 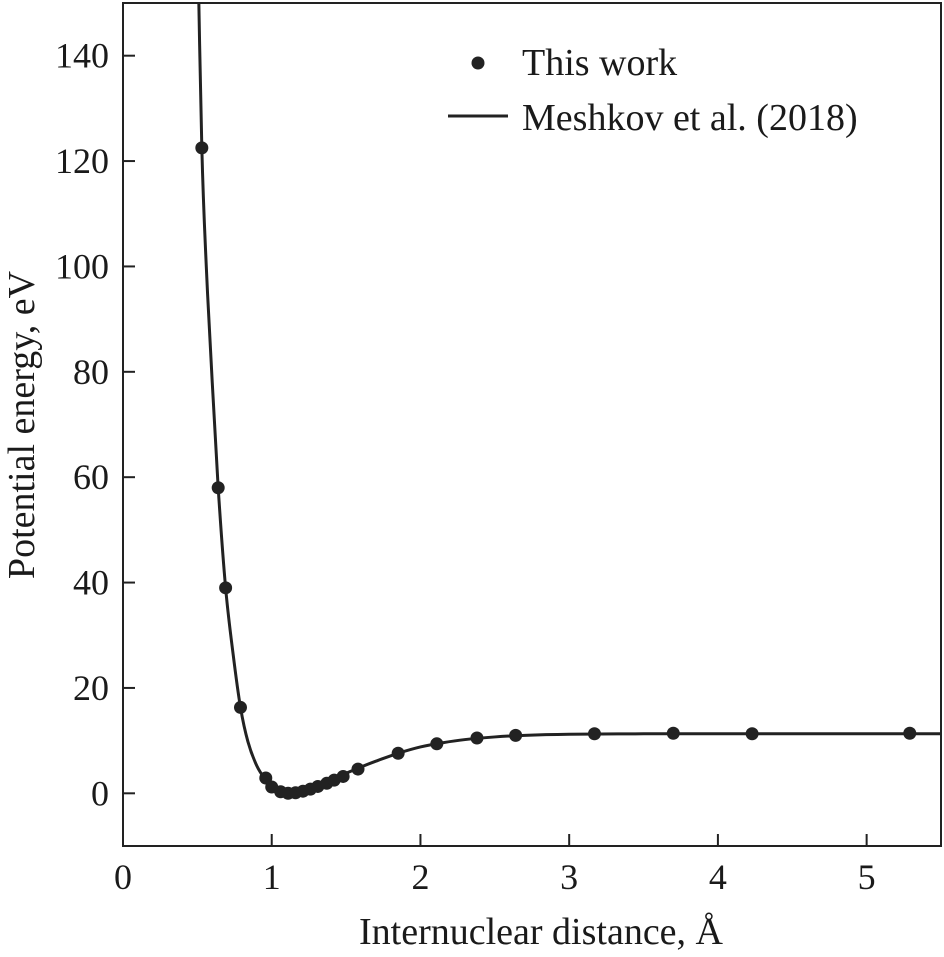 What do you see at coordinates (82, 266) in the screenshot?
I see `y-tick-label-100: 100` at bounding box center [82, 266].